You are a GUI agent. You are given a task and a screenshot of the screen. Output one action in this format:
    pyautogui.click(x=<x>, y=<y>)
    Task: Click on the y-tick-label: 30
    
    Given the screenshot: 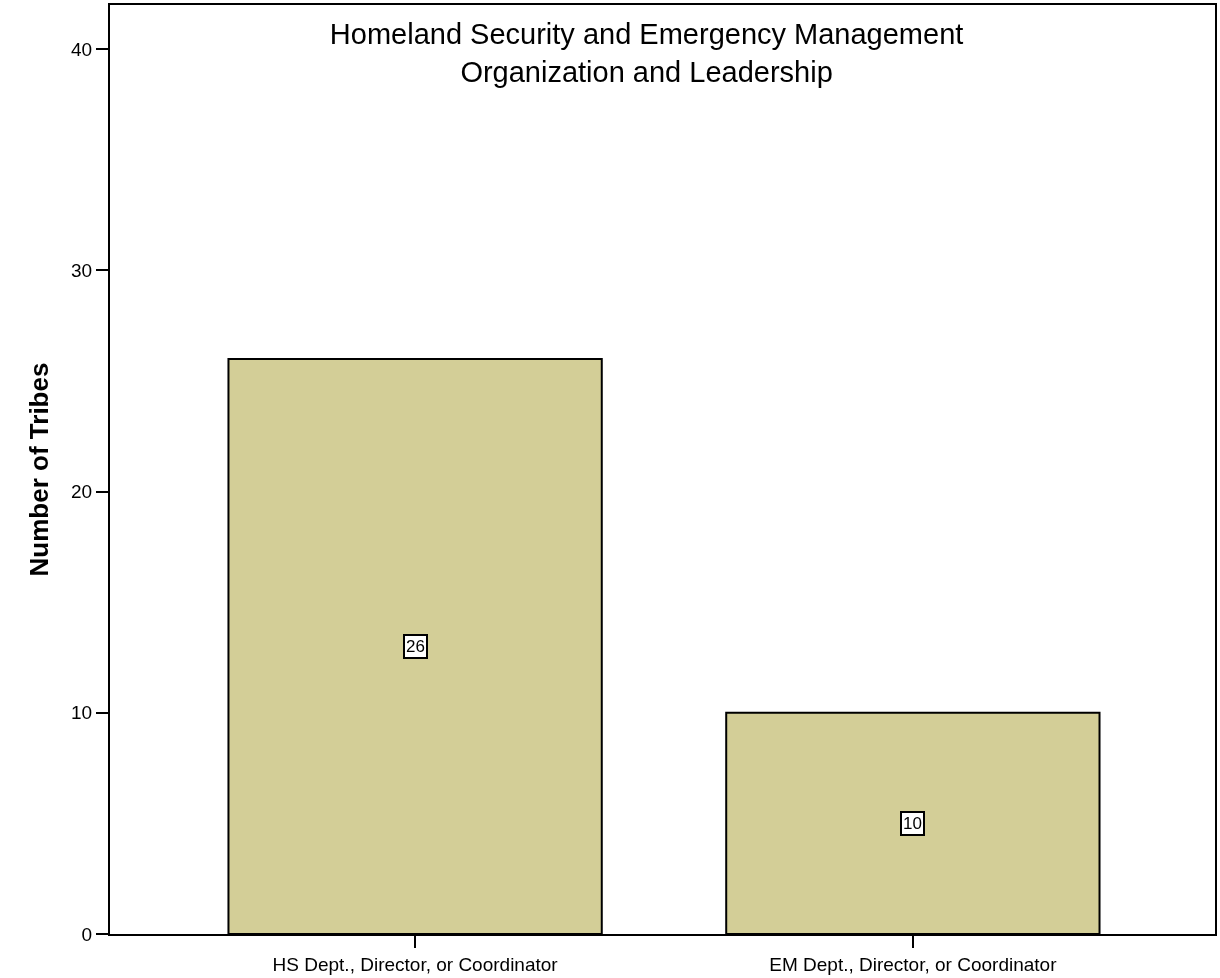 What is the action you would take?
    pyautogui.click(x=82, y=271)
    